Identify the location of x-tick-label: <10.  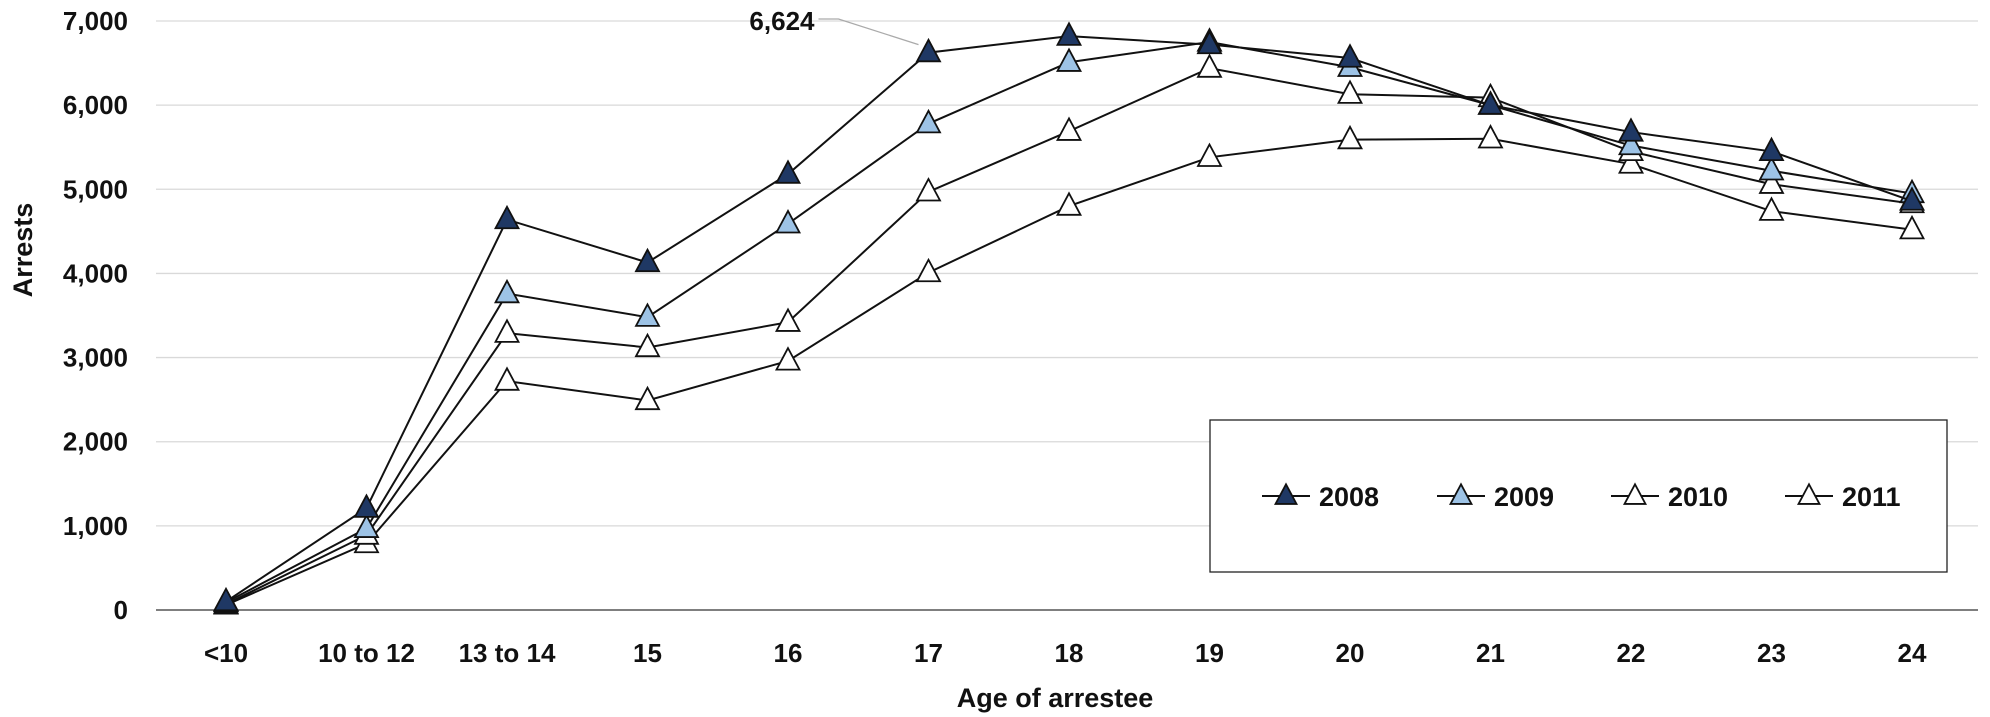
(226, 653).